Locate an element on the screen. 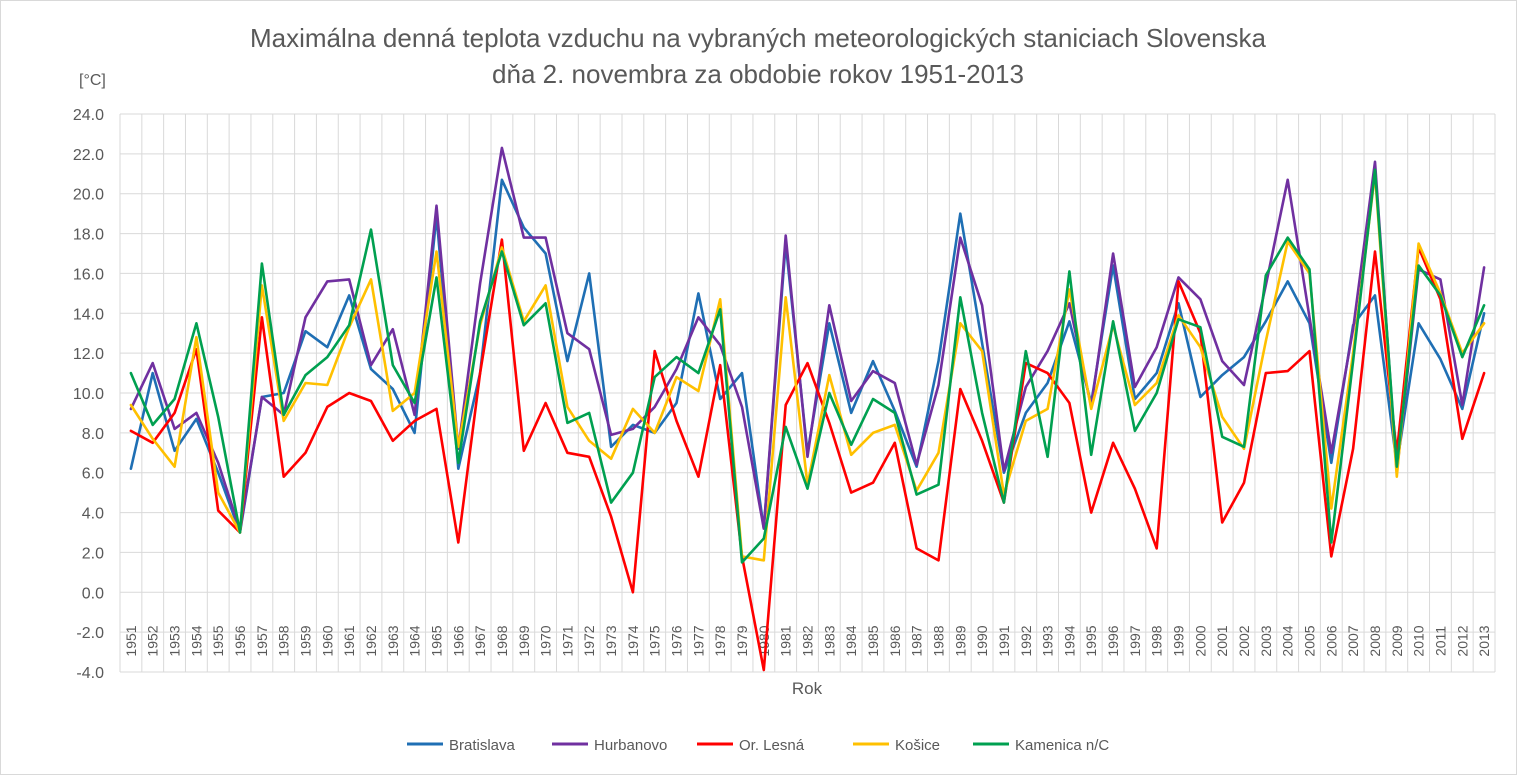 The height and width of the screenshot is (779, 1517). y-tick-label: 8.0 is located at coordinates (93, 434).